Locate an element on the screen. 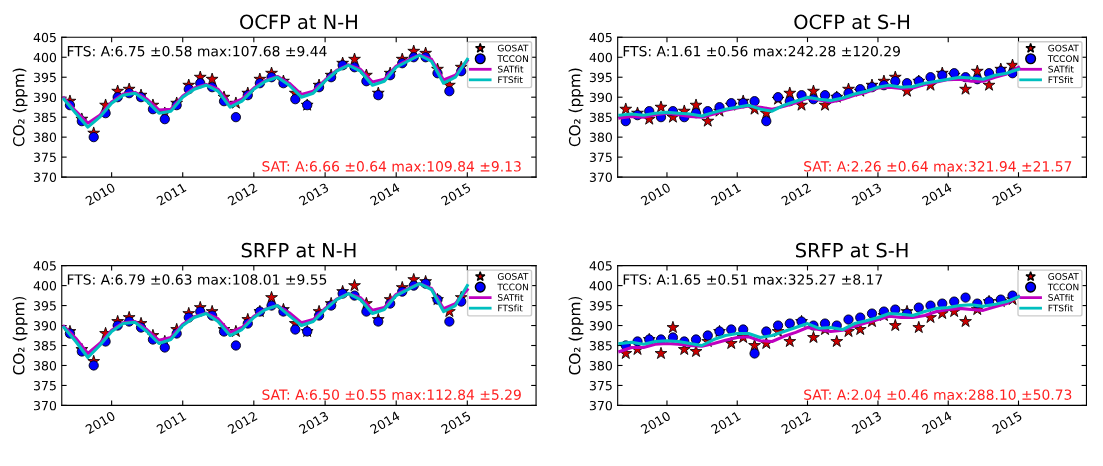 The height and width of the screenshot is (466, 1103). annotation: SAT: A:2.26 ±0.64 max:321.94 ±21.57 is located at coordinates (938, 166).